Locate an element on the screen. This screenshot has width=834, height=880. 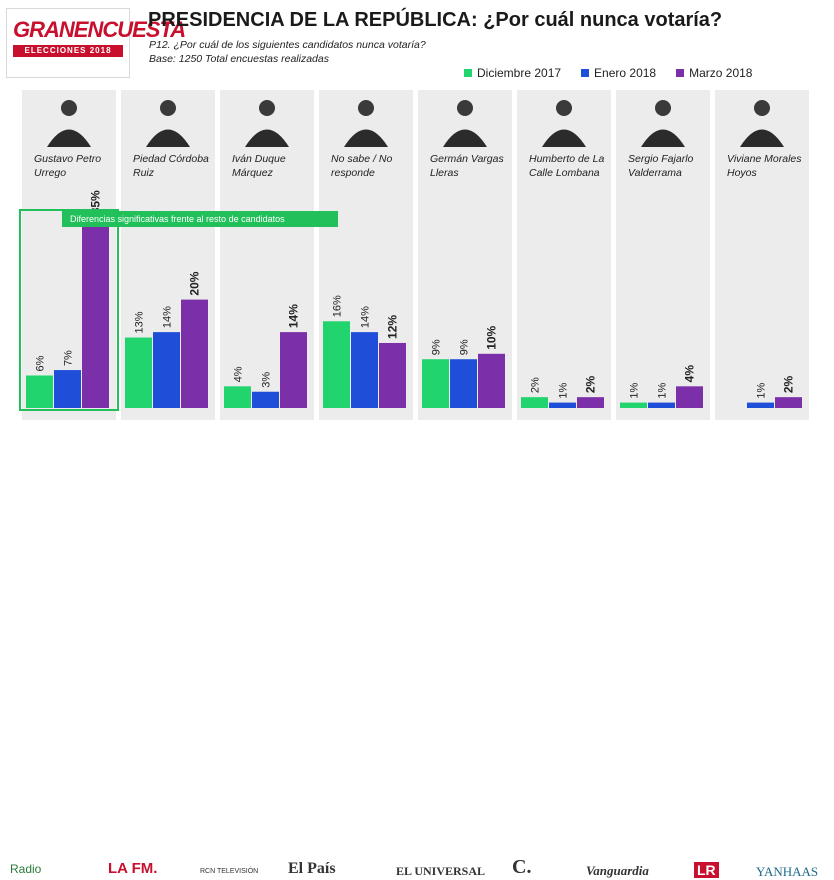
data-label: 3% is located at coordinates (267, 380).